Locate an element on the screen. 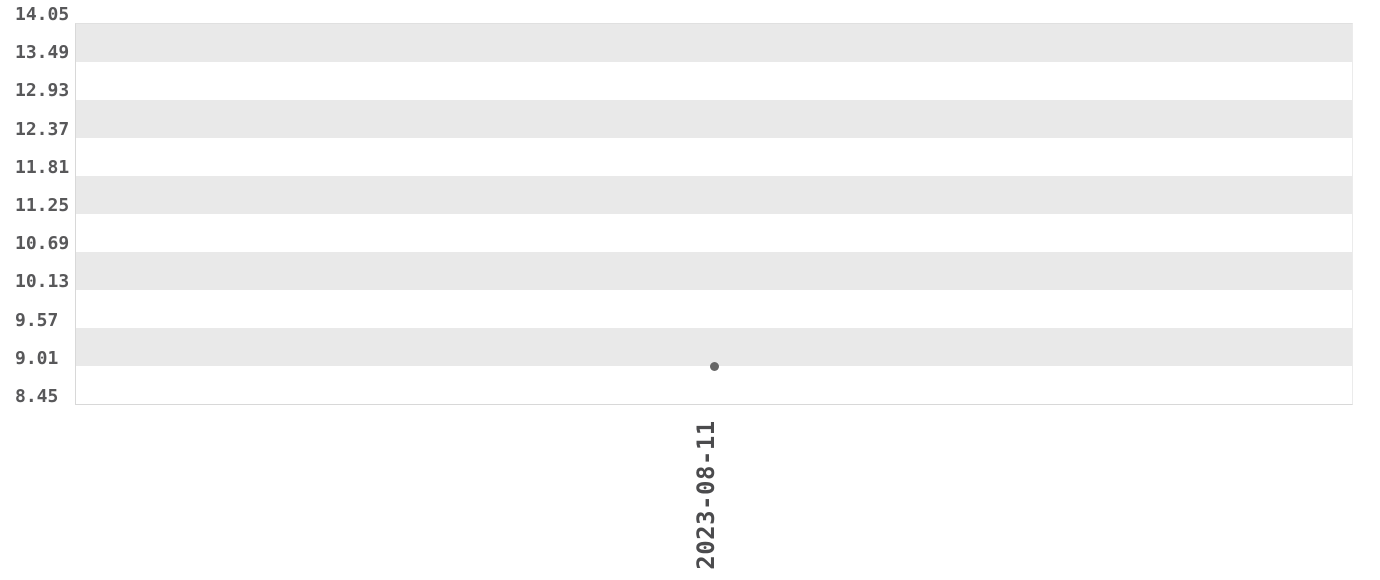  y-axis-tick-label: 10.69 is located at coordinates (42, 244).